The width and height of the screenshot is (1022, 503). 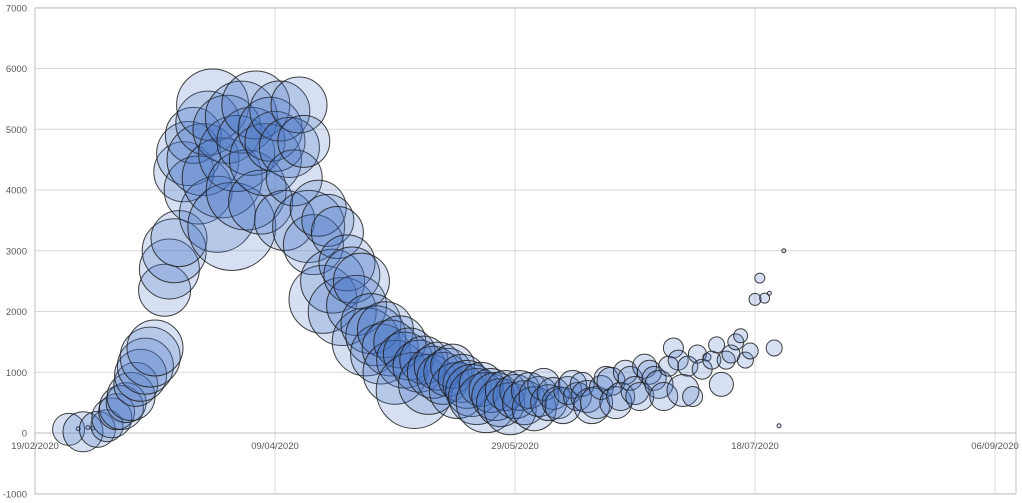 What do you see at coordinates (16, 69) in the screenshot?
I see `y-tick-label: 6000` at bounding box center [16, 69].